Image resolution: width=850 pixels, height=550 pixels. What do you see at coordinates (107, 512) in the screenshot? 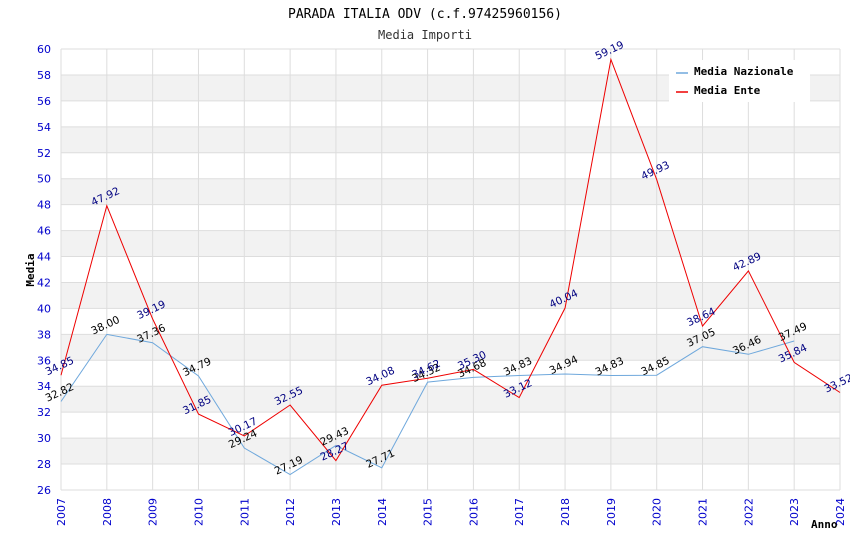
I see `x-tick-label: 2008` at bounding box center [107, 512].